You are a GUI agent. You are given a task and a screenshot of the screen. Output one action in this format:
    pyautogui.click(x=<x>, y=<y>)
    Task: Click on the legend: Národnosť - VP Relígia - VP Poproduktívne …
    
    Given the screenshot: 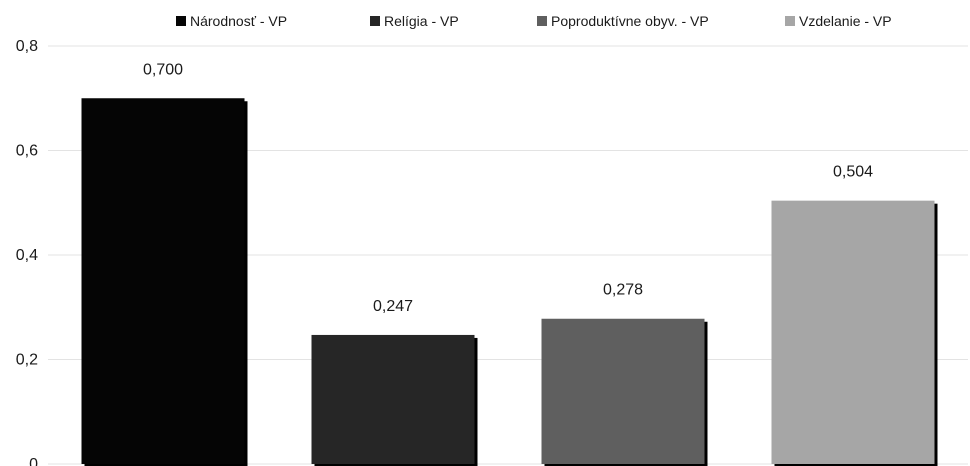 What is the action you would take?
    pyautogui.click(x=534, y=21)
    